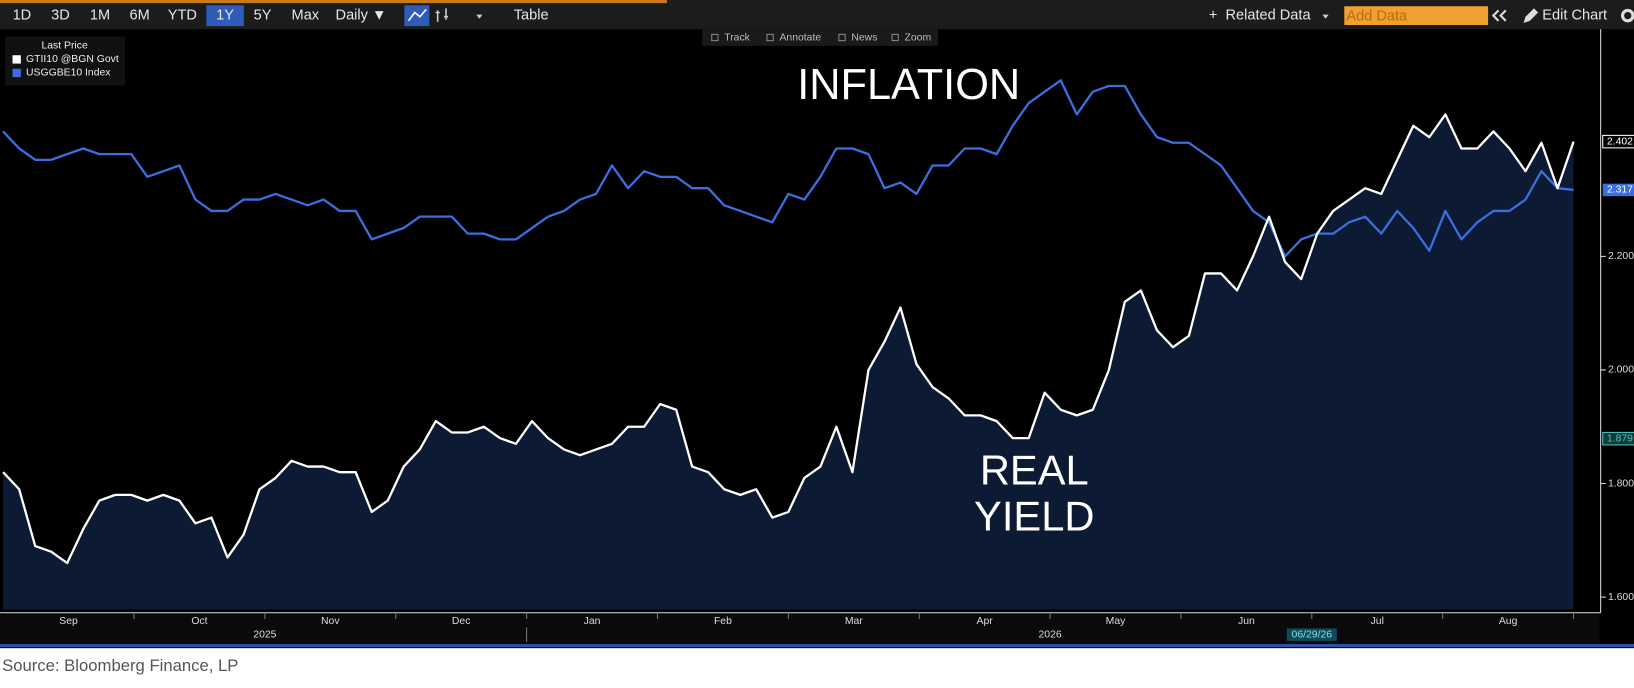 The height and width of the screenshot is (688, 1634). I want to click on y-tick-label: 2.200, so click(1621, 256).